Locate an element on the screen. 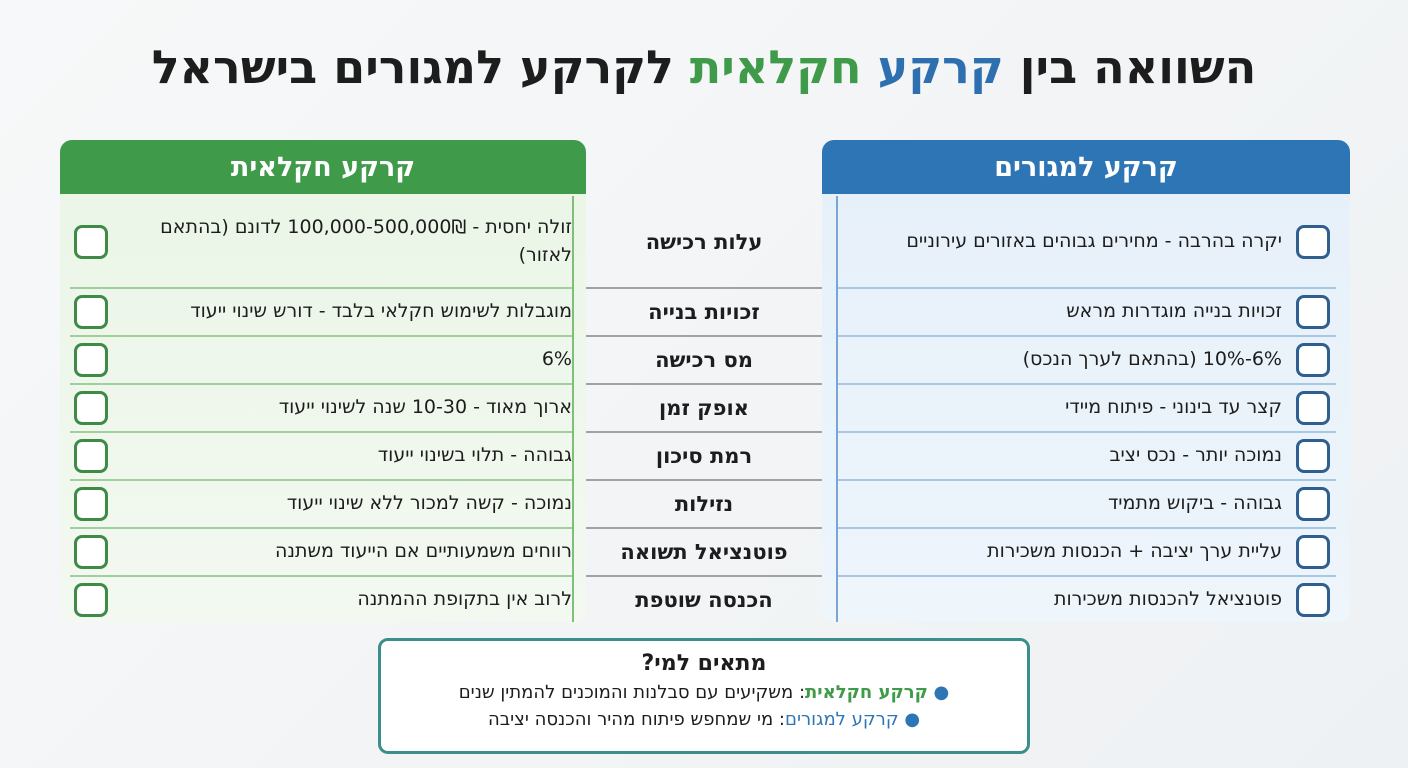 Image resolution: width=1408 pixels, height=768 pixels. residential-header: קרקע למגורים is located at coordinates (1086, 167).